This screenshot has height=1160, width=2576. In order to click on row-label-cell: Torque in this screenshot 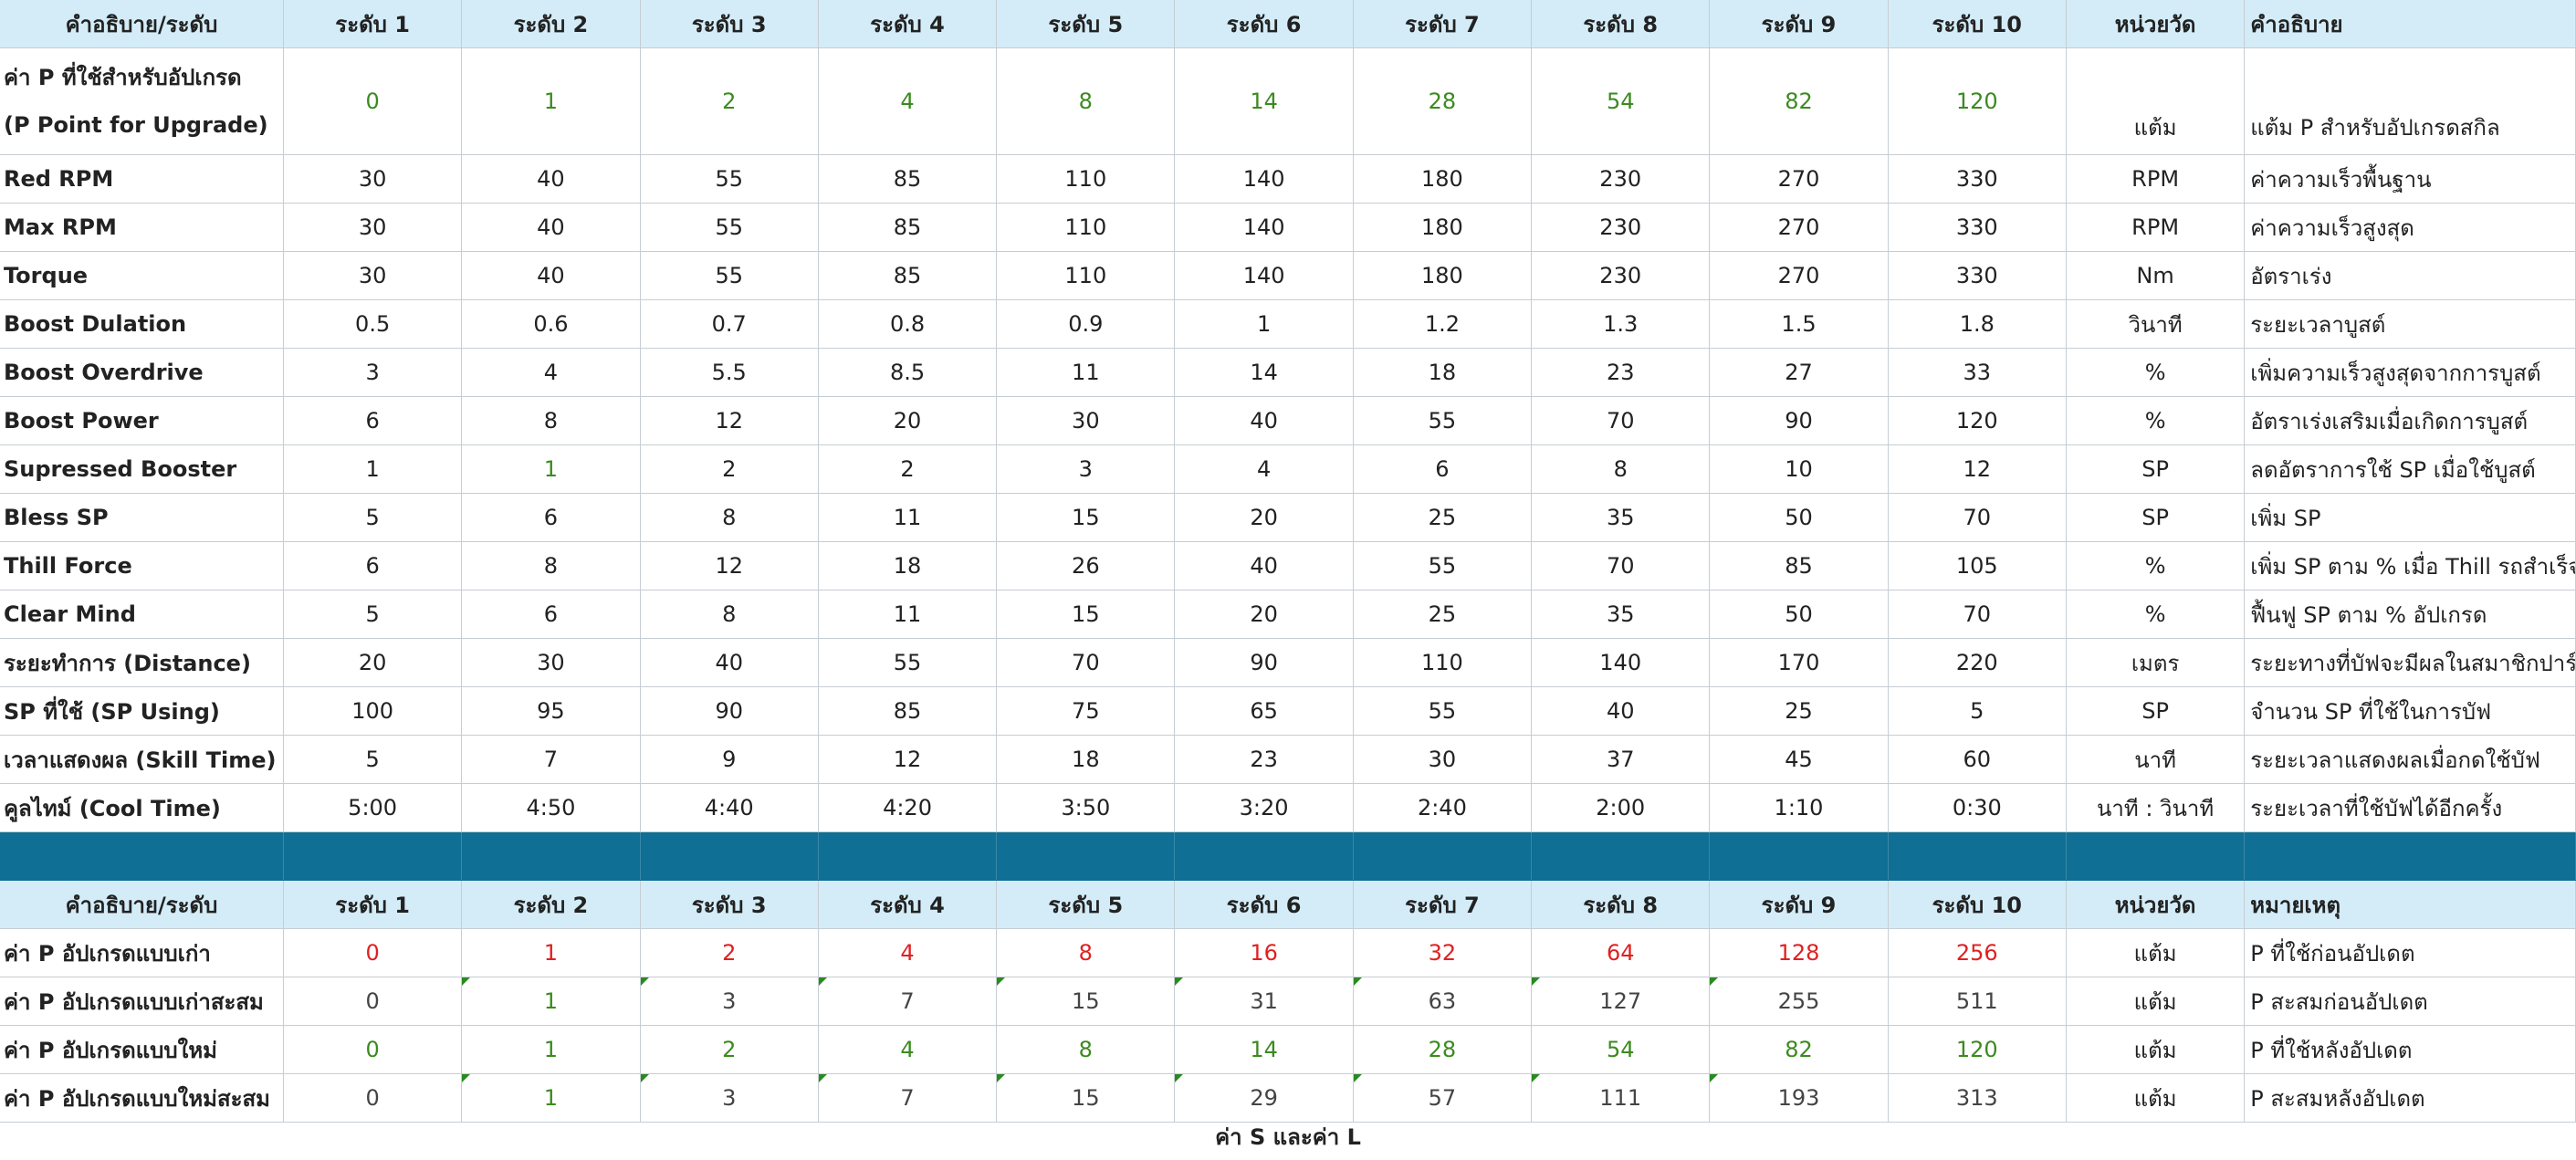, I will do `click(142, 275)`.